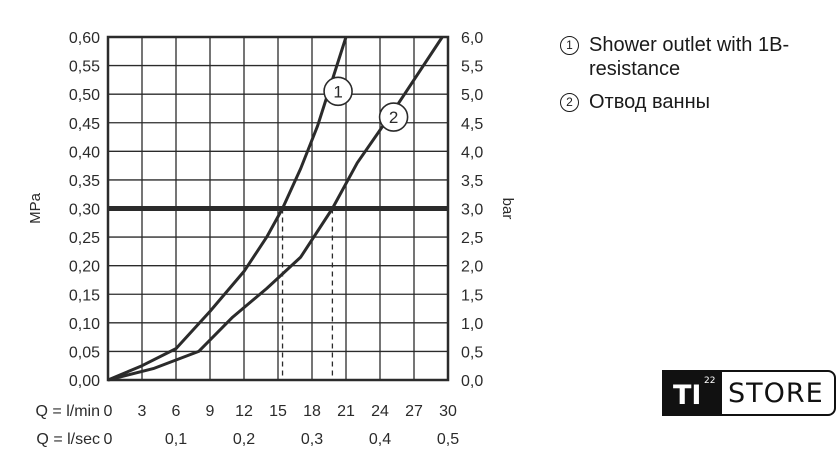  I want to click on x-row2-tick-label: 0,5, so click(448, 439).